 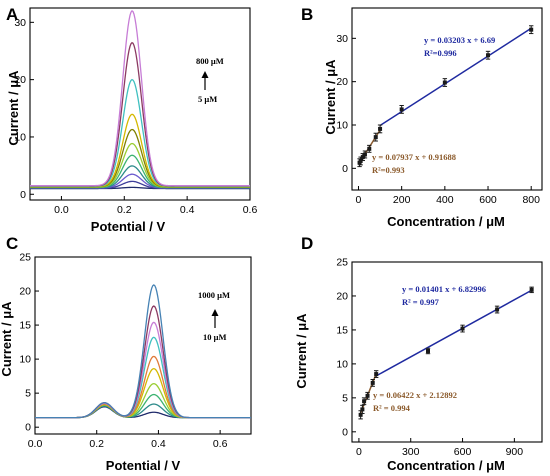 What do you see at coordinates (459, 40) in the screenshot?
I see `fit-equation-high: y = 0.03203 x + 6.69` at bounding box center [459, 40].